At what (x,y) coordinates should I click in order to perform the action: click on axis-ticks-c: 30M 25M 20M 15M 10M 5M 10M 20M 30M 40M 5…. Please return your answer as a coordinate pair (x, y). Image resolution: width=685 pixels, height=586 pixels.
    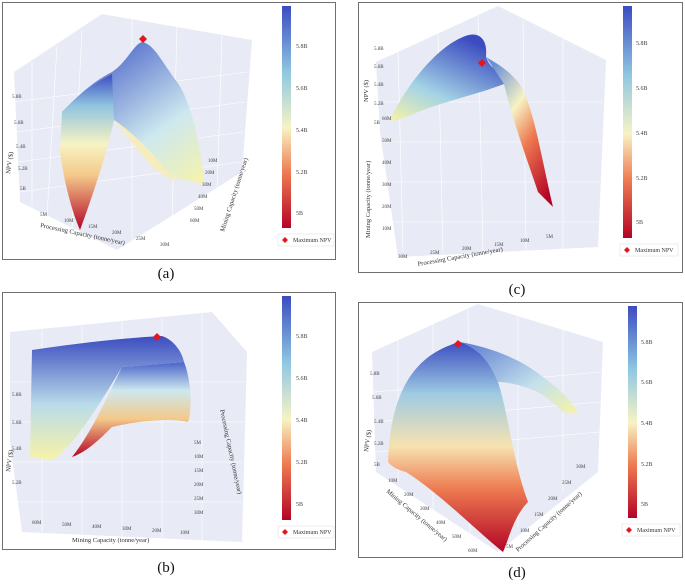
    Looking at the image, I should click on (464, 153).